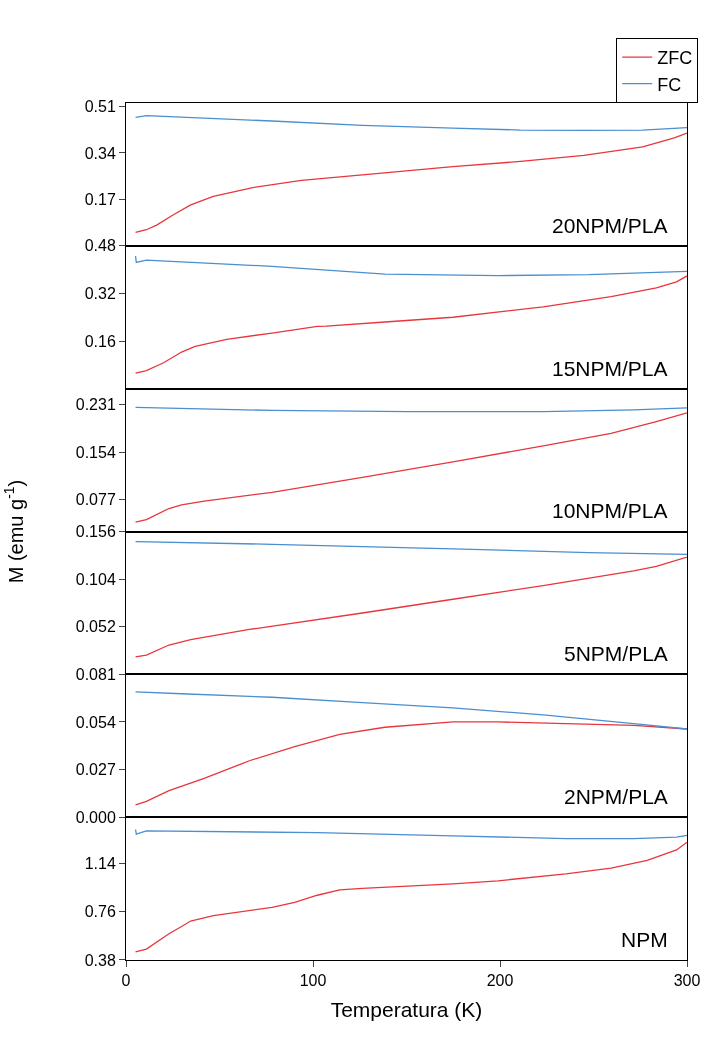 The width and height of the screenshot is (712, 1046). What do you see at coordinates (126, 981) in the screenshot?
I see `x-tick-label: 0` at bounding box center [126, 981].